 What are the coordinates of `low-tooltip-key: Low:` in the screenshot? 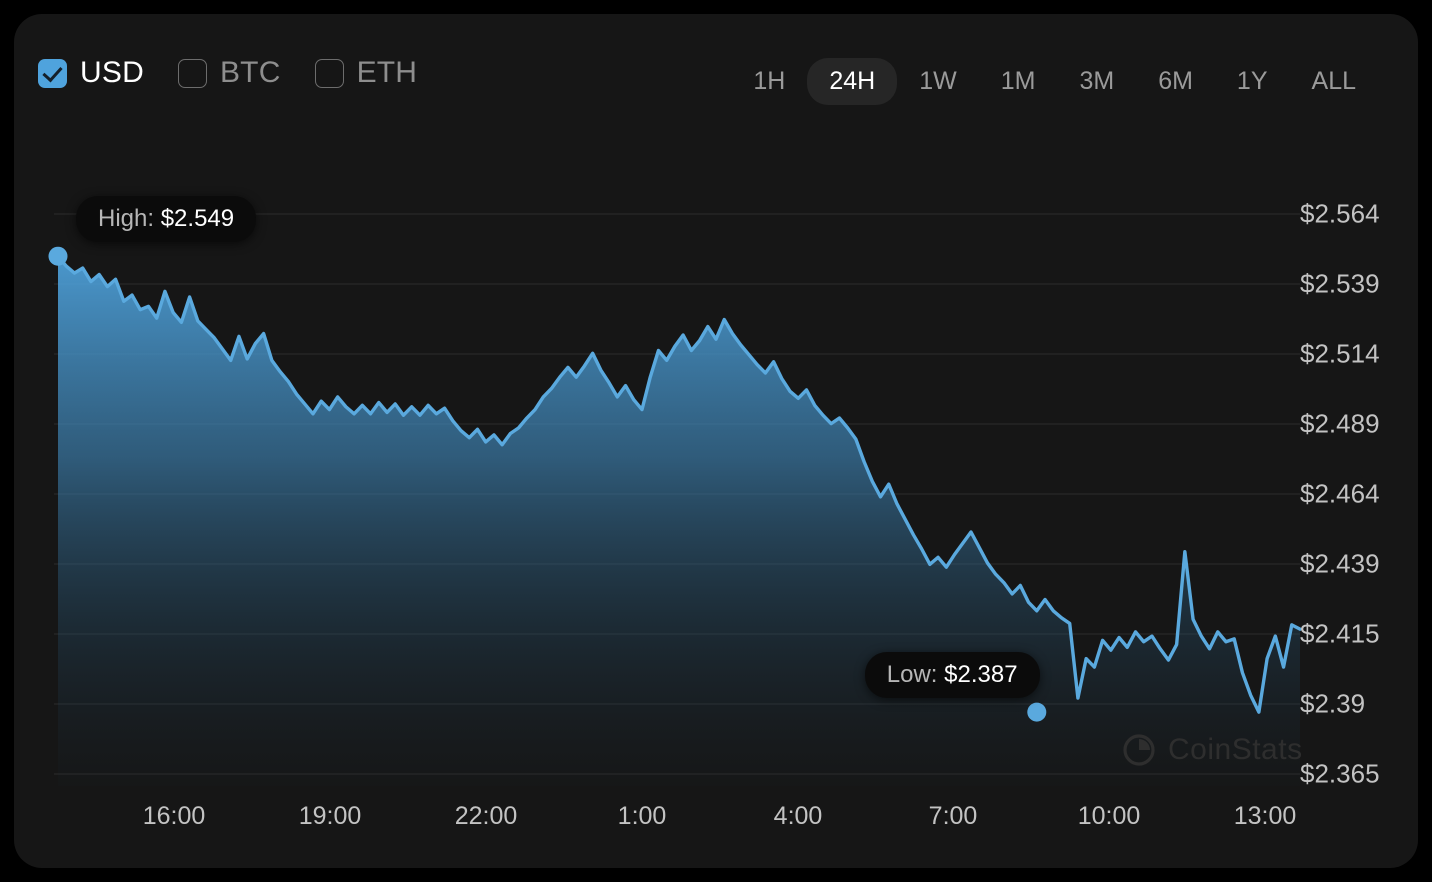 It's located at (912, 675).